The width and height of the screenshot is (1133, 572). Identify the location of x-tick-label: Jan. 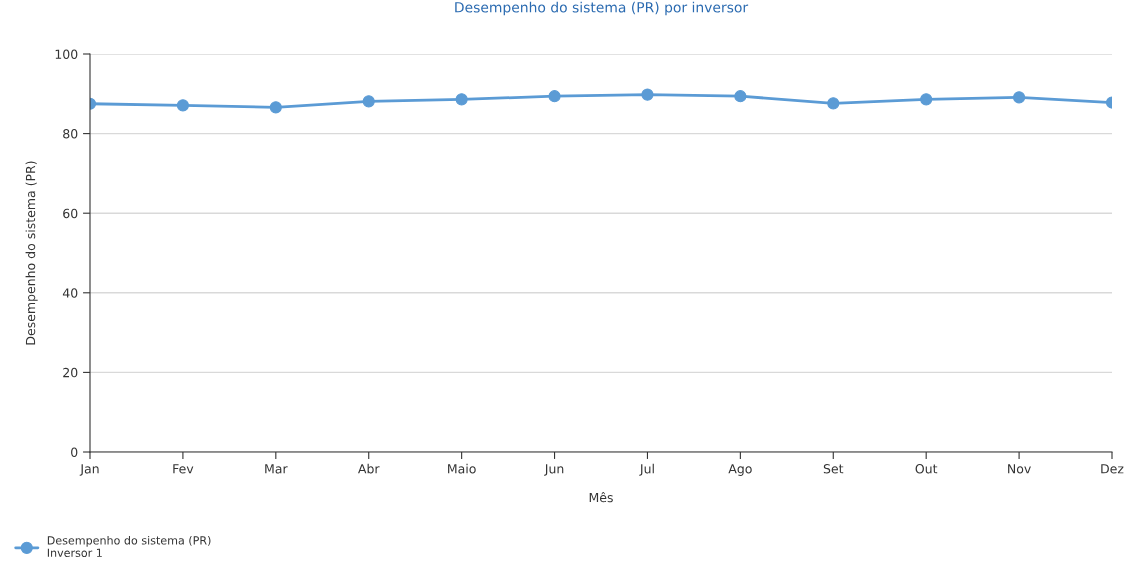
(89, 470).